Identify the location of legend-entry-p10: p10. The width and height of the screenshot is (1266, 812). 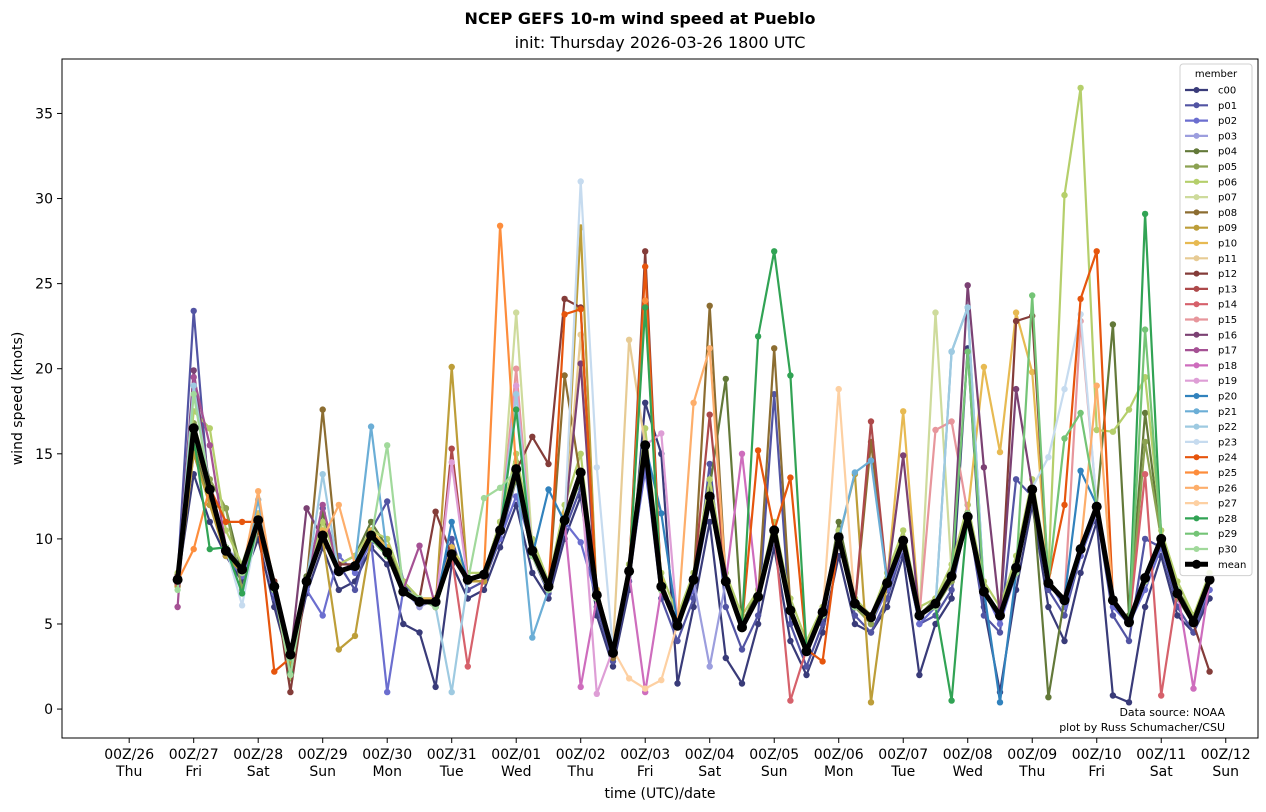
(1211, 244).